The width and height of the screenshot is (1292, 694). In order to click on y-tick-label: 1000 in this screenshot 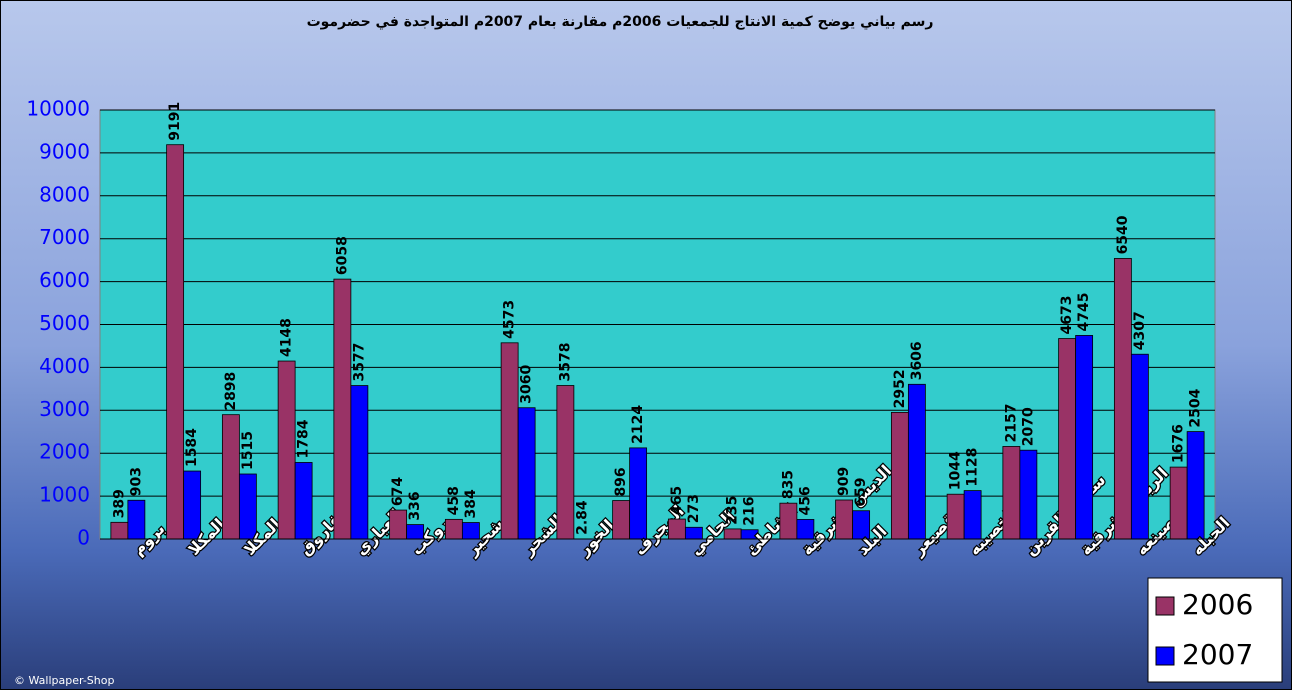, I will do `click(64, 495)`.